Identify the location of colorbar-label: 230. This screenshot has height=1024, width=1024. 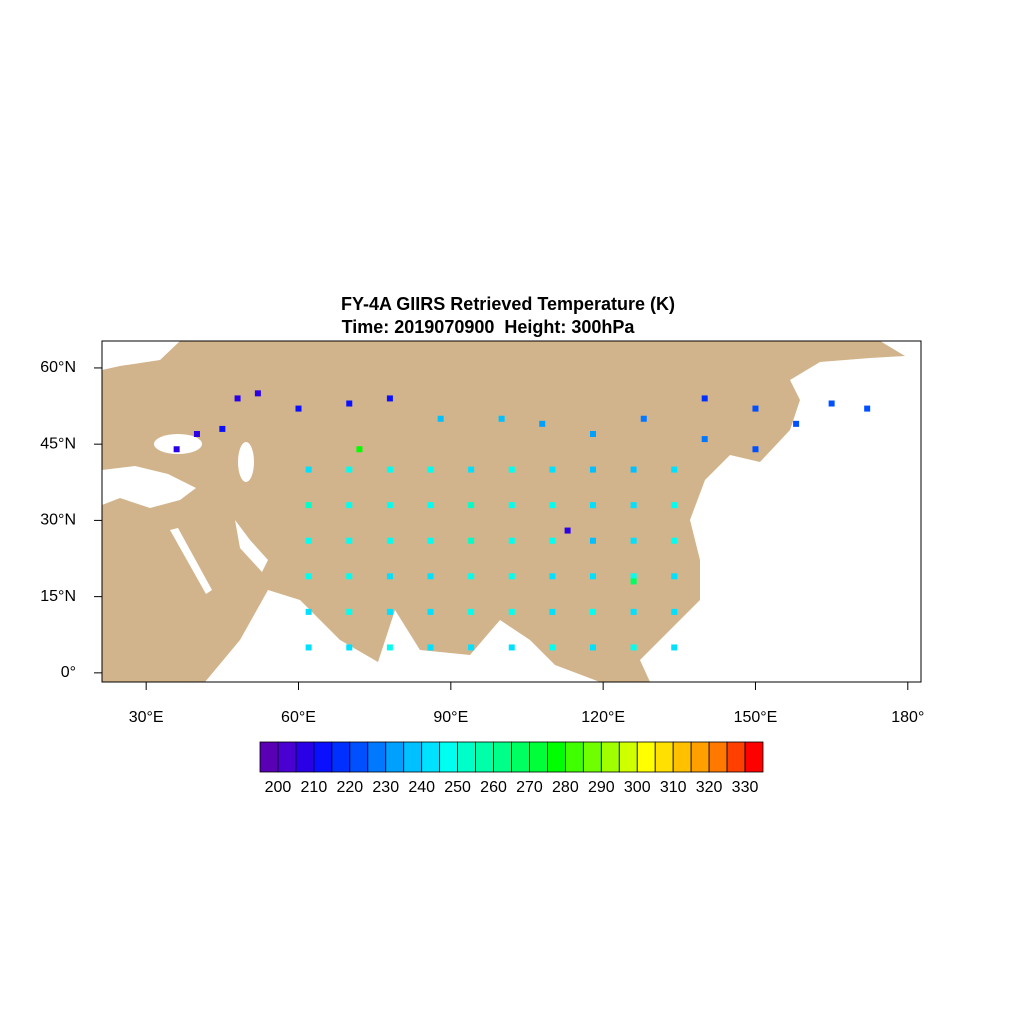
(385, 787).